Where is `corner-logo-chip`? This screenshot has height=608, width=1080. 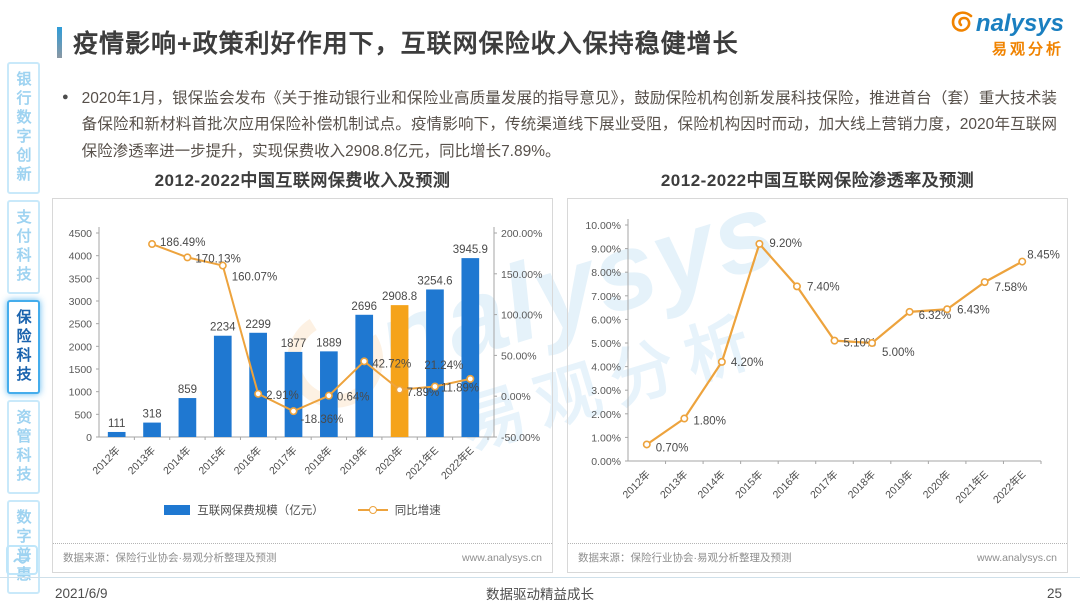
corner-logo-chip is located at coordinates (22, 560).